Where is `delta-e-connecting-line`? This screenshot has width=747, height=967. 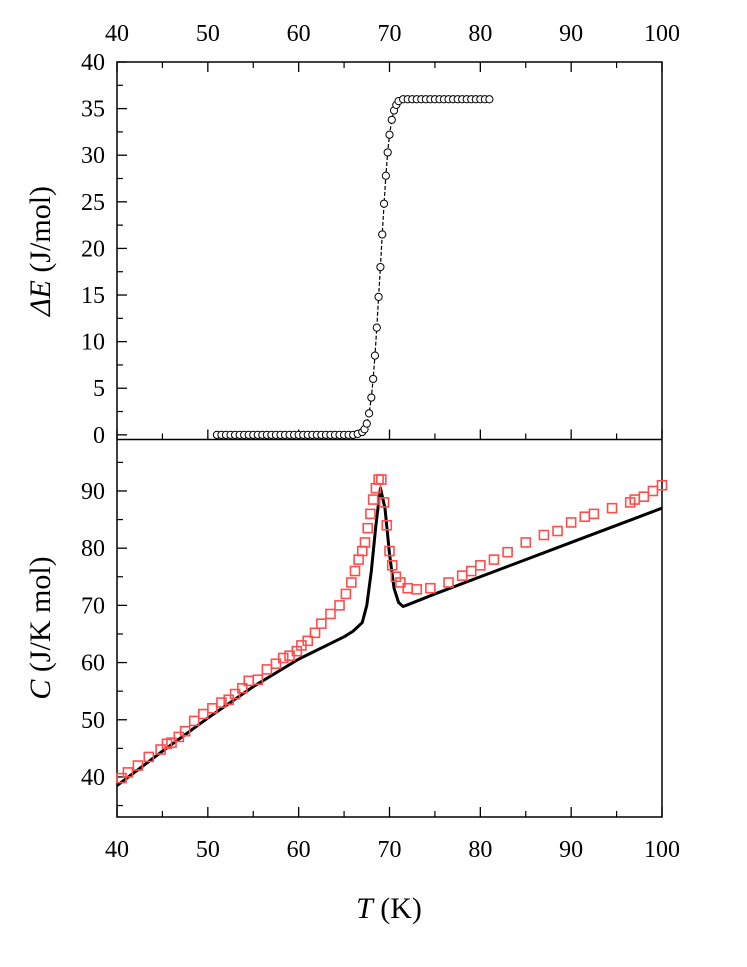
delta-e-connecting-line is located at coordinates (353, 267).